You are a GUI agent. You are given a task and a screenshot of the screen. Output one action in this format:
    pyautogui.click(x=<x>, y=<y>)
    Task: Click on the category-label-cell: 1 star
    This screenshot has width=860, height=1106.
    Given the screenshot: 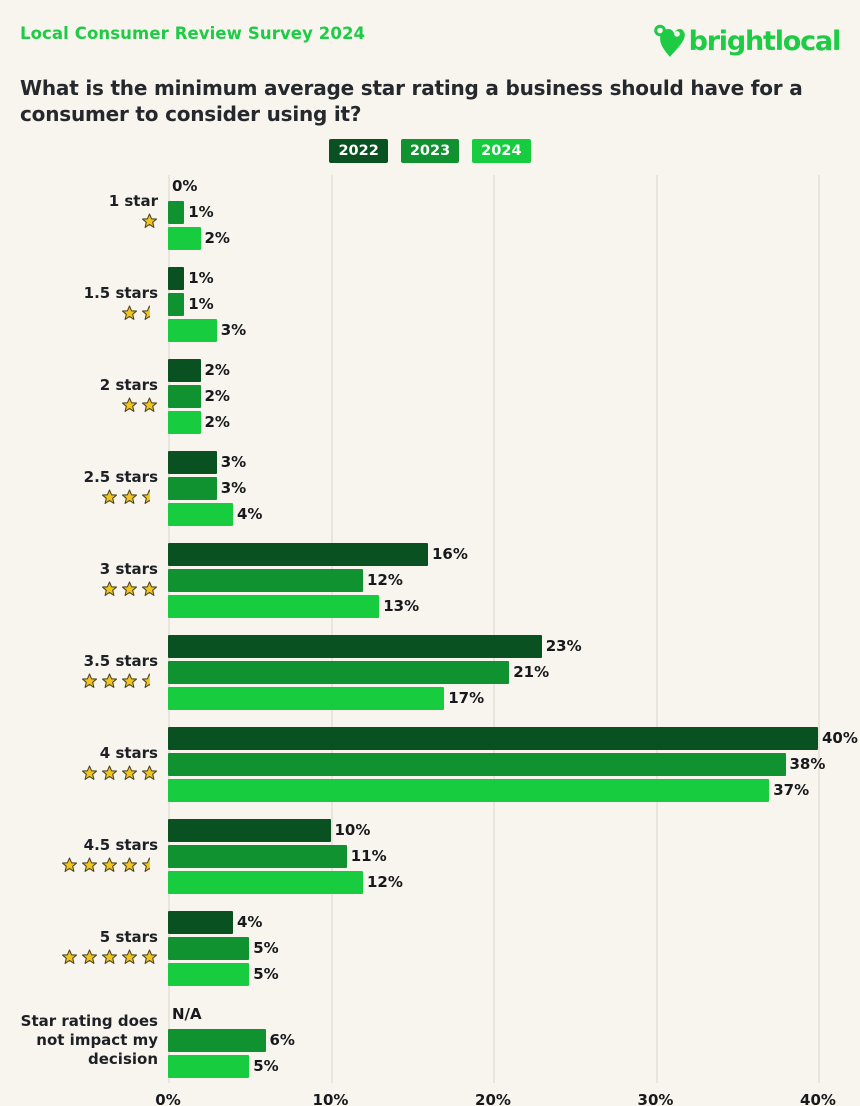 What is the action you would take?
    pyautogui.click(x=84, y=212)
    